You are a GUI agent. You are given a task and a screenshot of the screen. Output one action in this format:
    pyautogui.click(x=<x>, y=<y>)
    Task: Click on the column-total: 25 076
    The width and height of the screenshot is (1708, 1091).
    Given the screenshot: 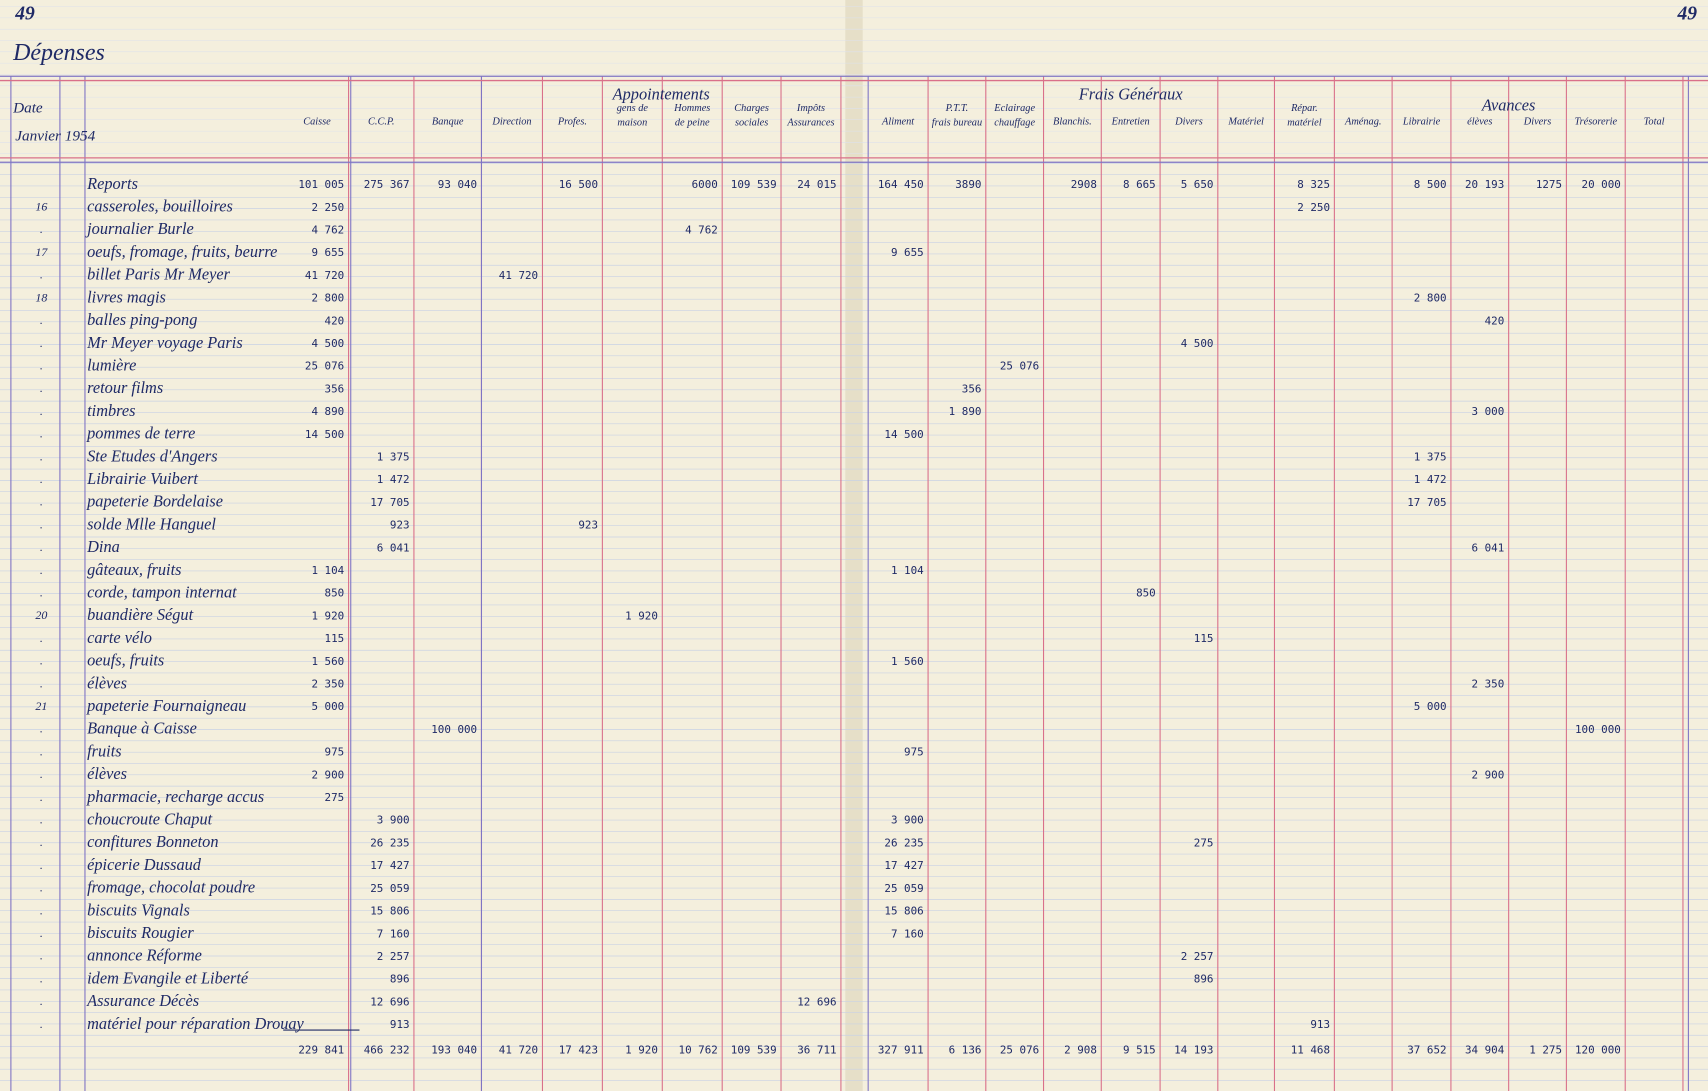 What is the action you would take?
    pyautogui.click(x=1019, y=1050)
    